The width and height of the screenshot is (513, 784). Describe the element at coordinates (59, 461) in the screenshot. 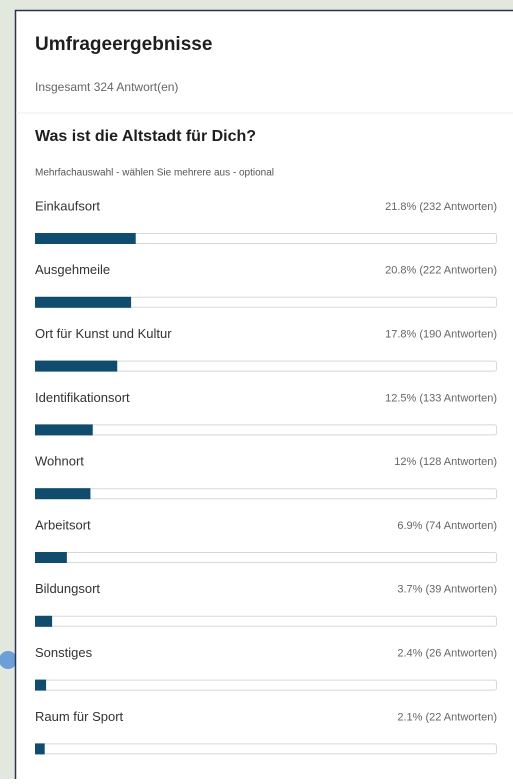

I see `option-label: Wohnort` at that location.